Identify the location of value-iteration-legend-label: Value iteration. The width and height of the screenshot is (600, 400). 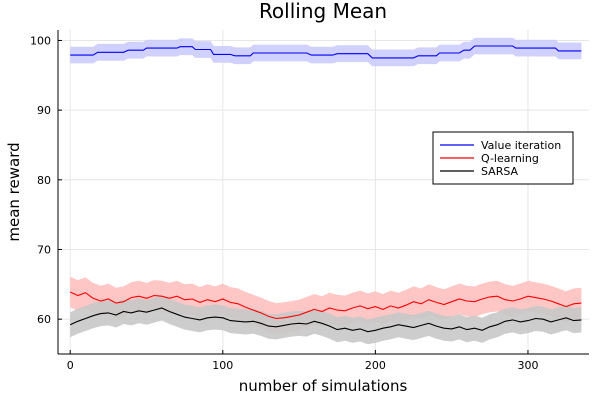
(521, 145).